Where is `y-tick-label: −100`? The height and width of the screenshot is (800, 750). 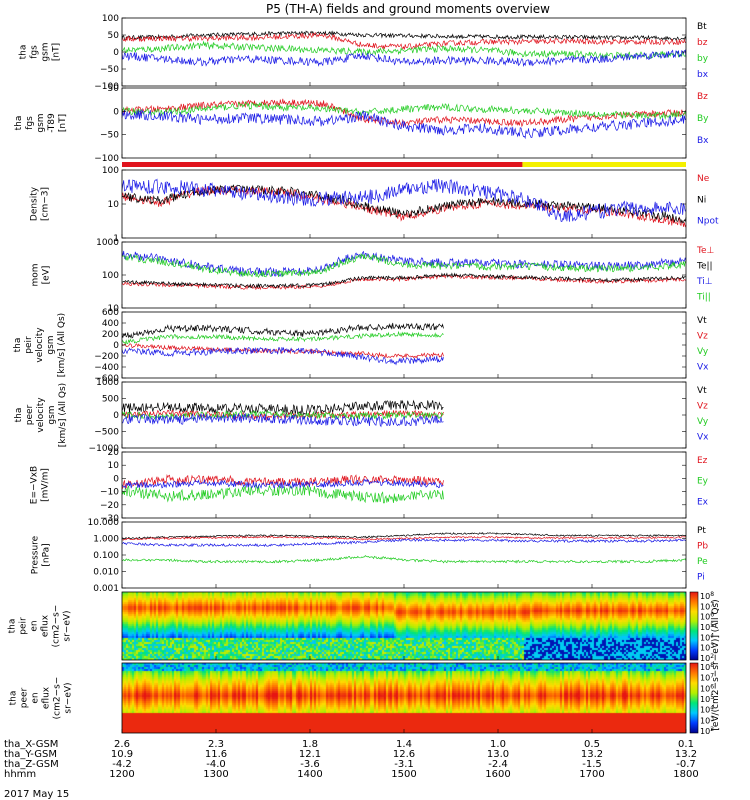 y-tick-label: −100 is located at coordinates (106, 159).